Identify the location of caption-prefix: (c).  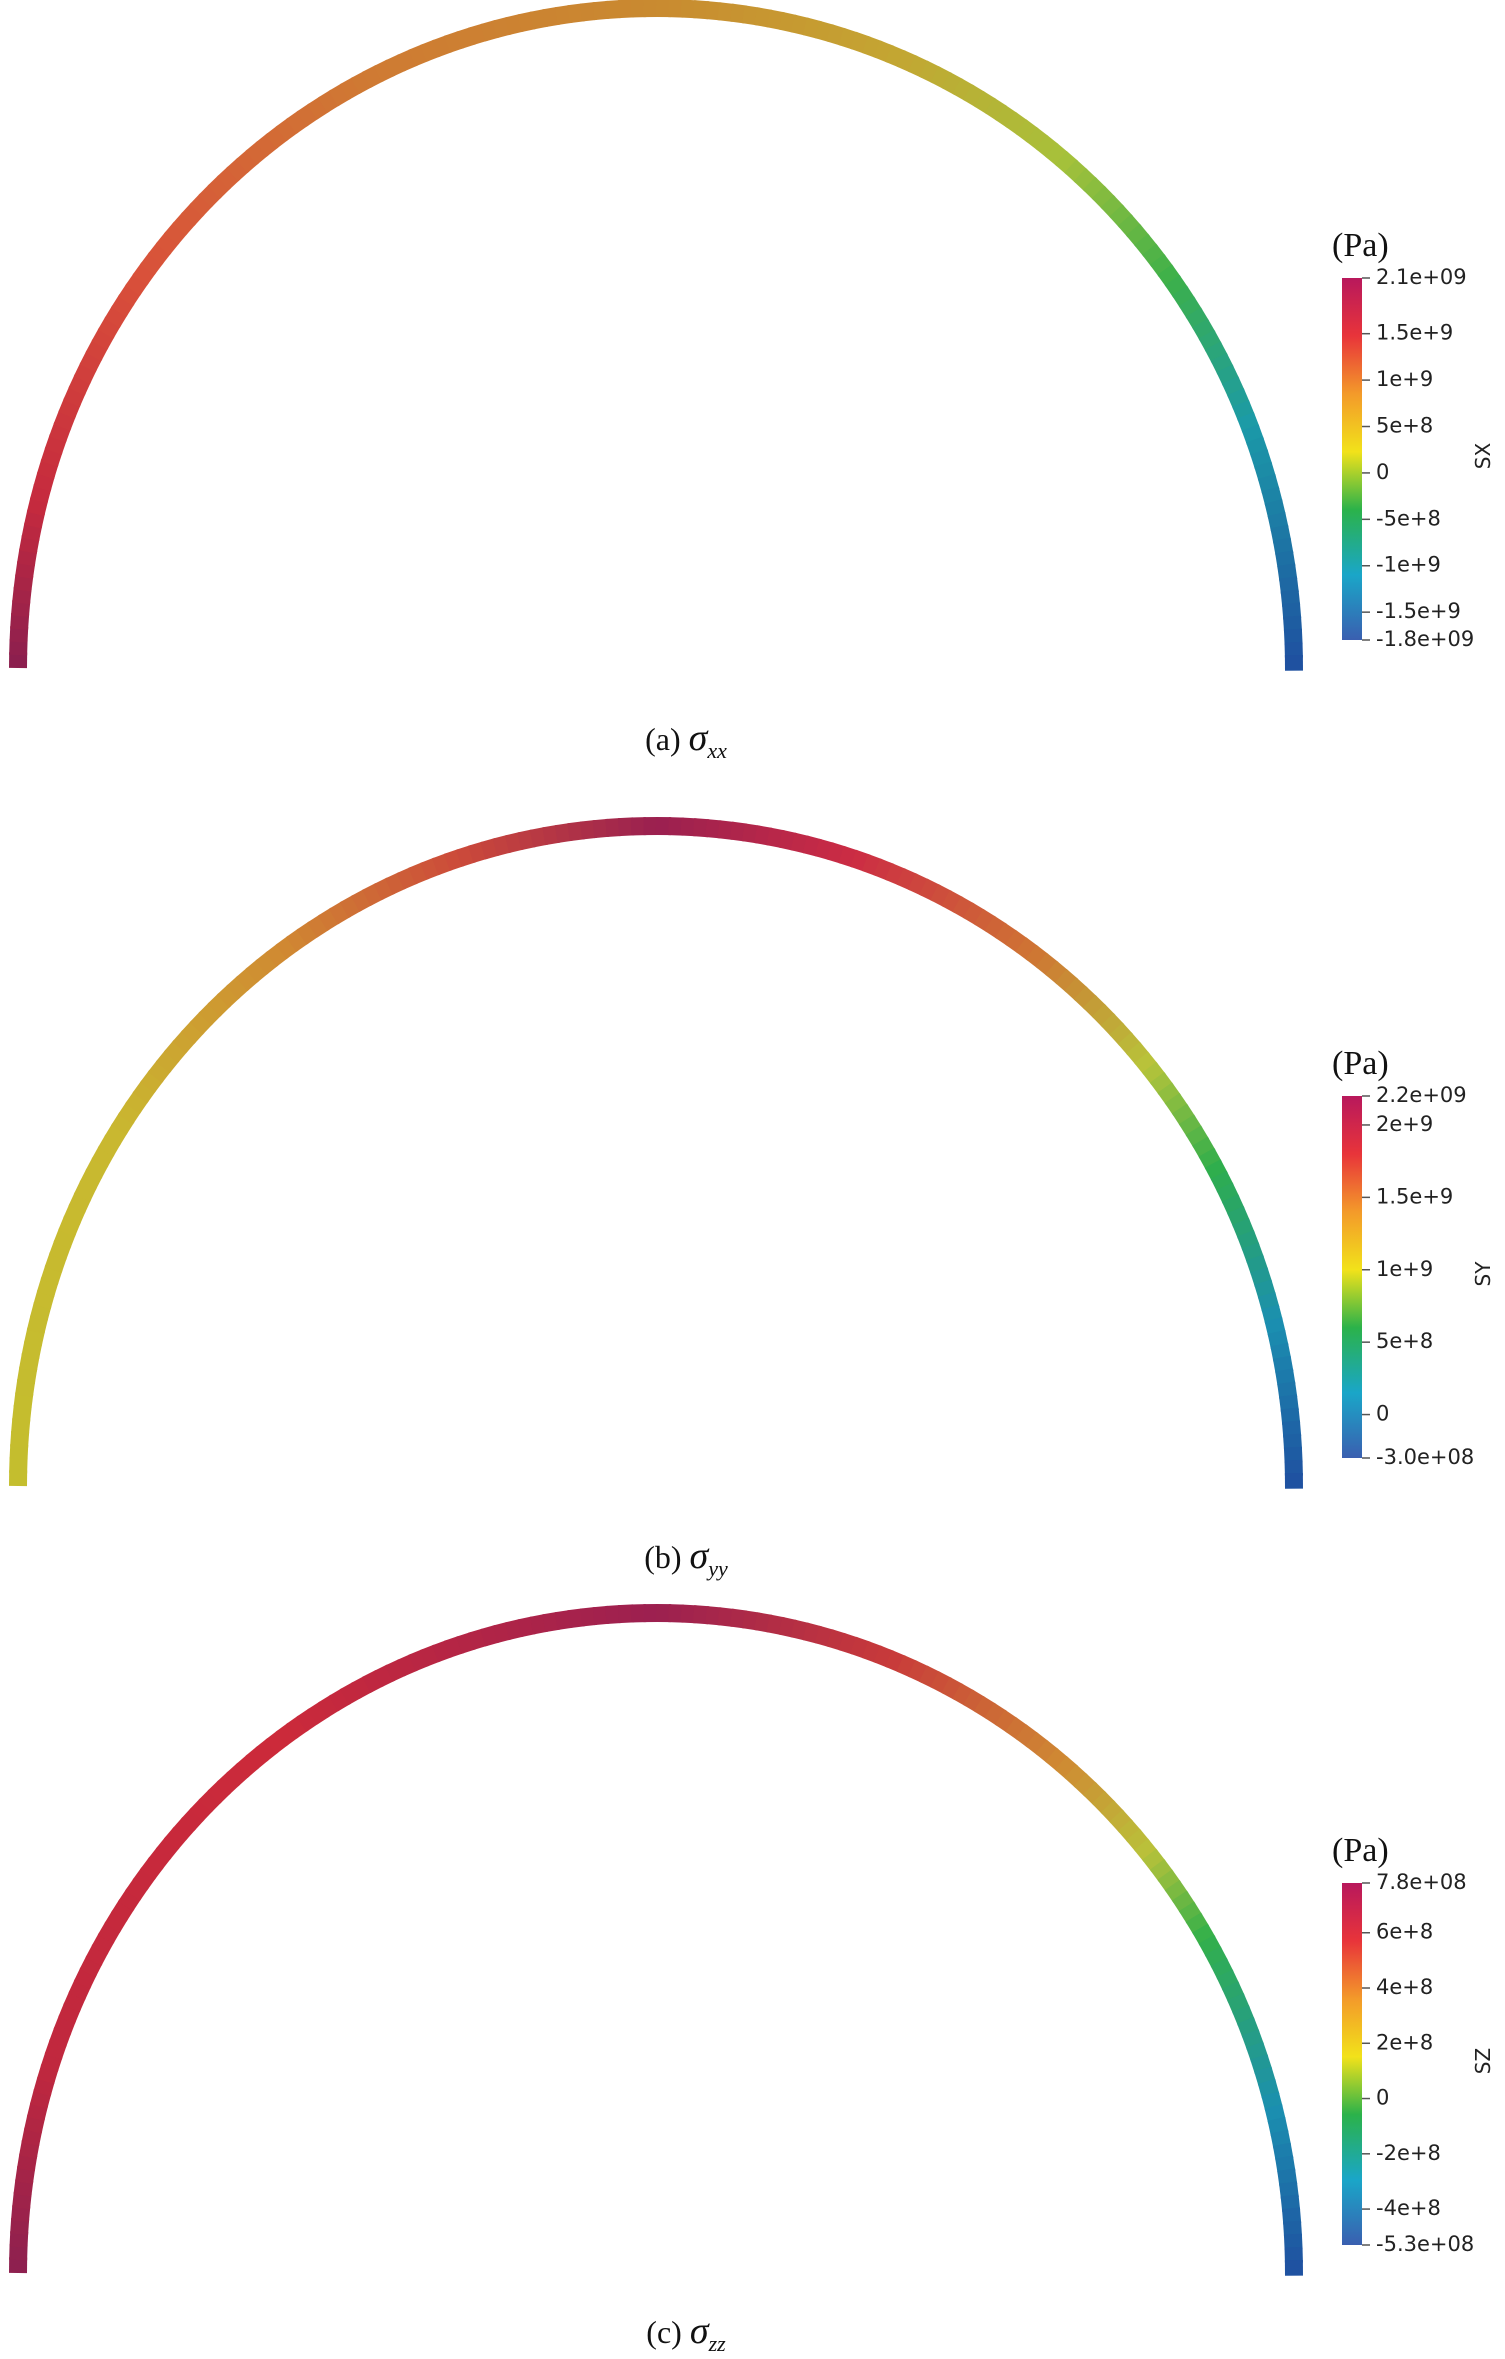
(664, 2332).